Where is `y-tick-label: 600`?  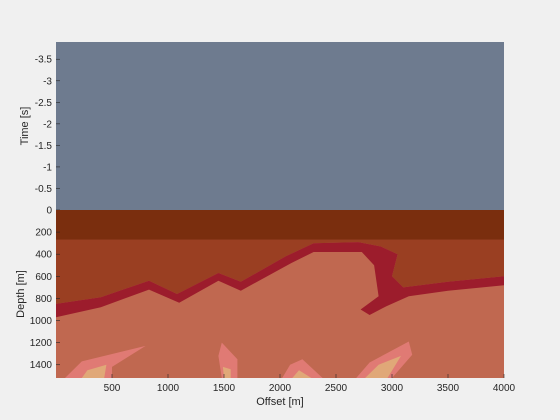 y-tick-label: 600 is located at coordinates (43, 277).